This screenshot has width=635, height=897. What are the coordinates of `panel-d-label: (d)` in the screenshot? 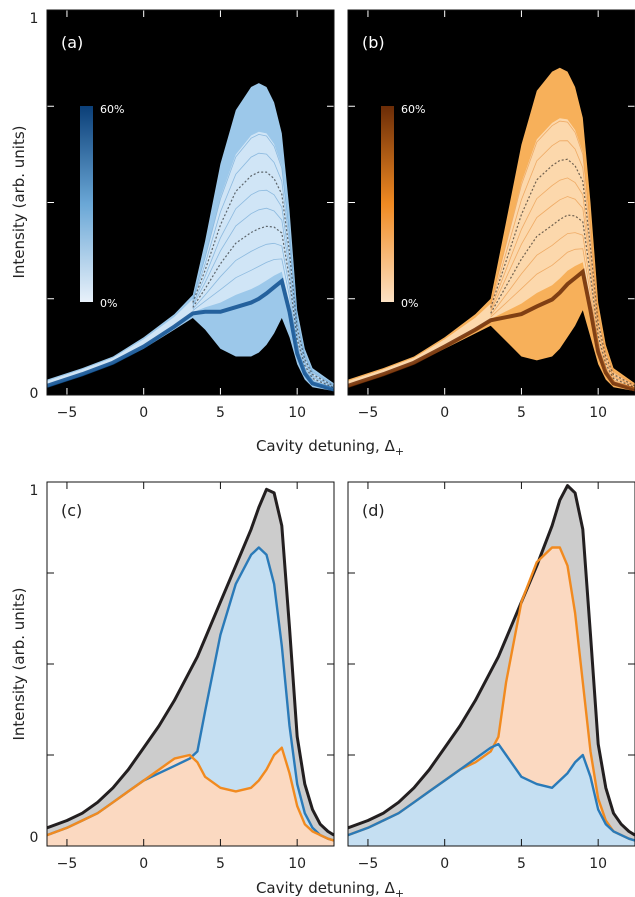 It's located at (373, 510).